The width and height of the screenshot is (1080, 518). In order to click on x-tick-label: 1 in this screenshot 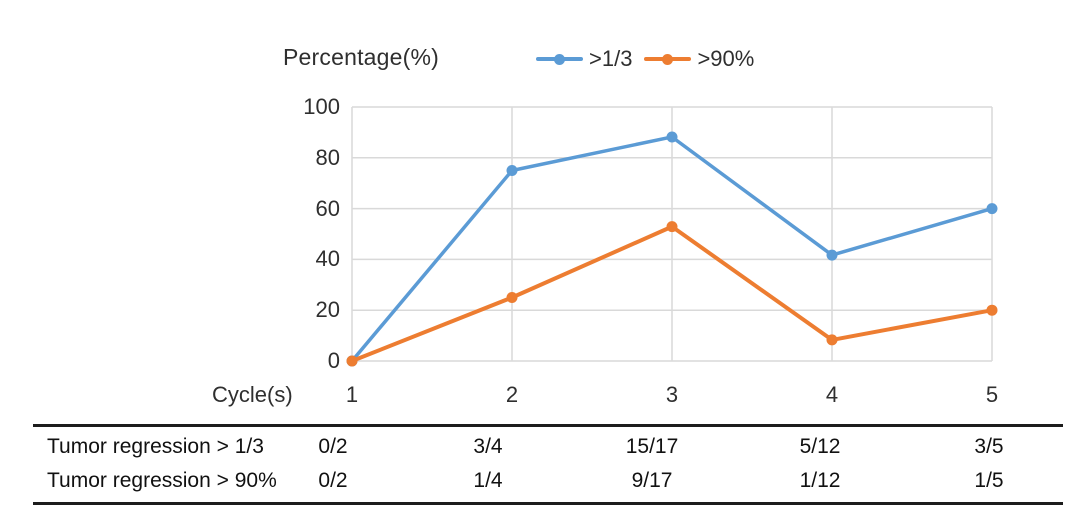, I will do `click(352, 394)`.